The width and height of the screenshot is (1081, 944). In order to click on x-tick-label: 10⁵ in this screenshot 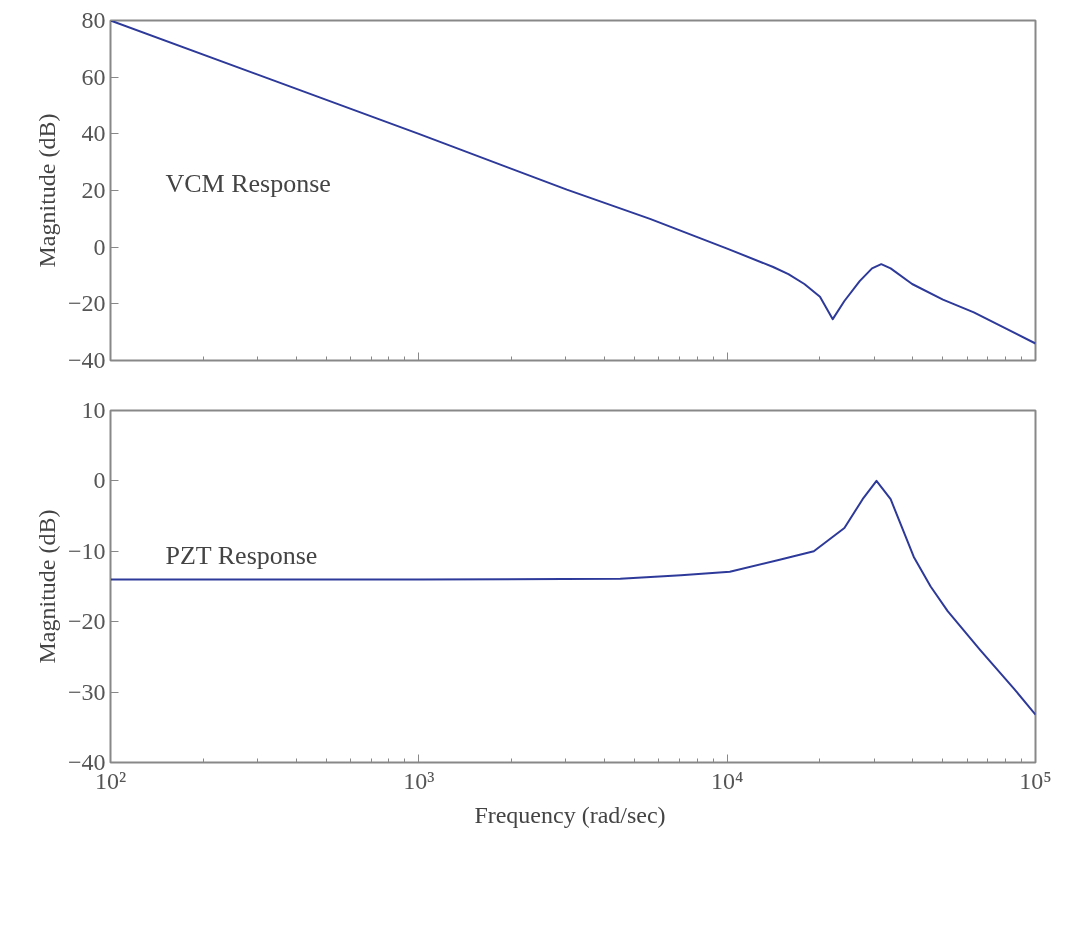, I will do `click(1035, 780)`.